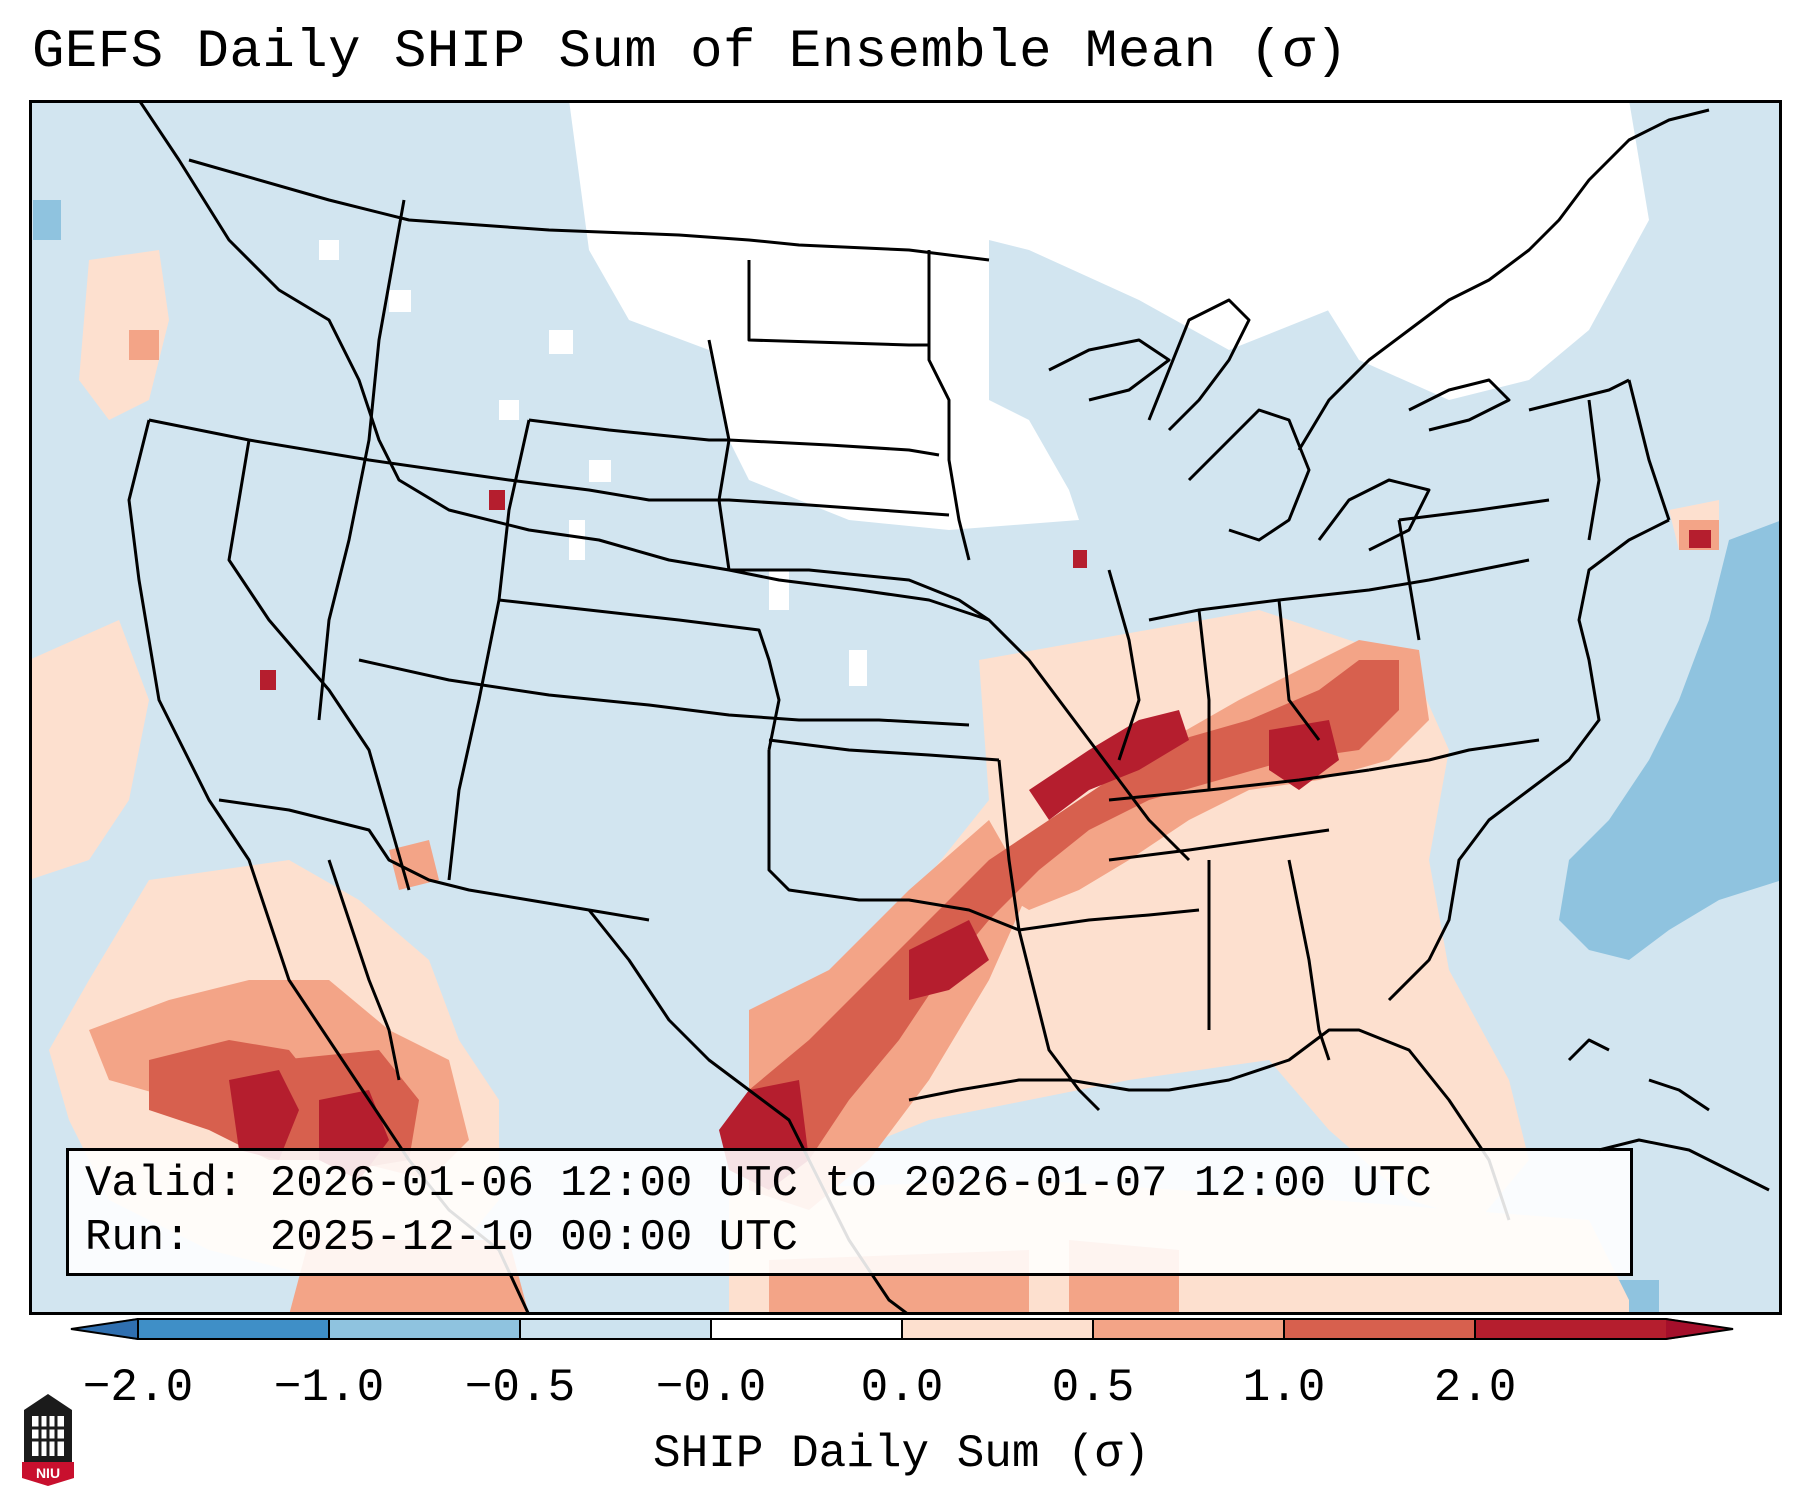  What do you see at coordinates (164, 1184) in the screenshot?
I see `valid-label: Valid:` at bounding box center [164, 1184].